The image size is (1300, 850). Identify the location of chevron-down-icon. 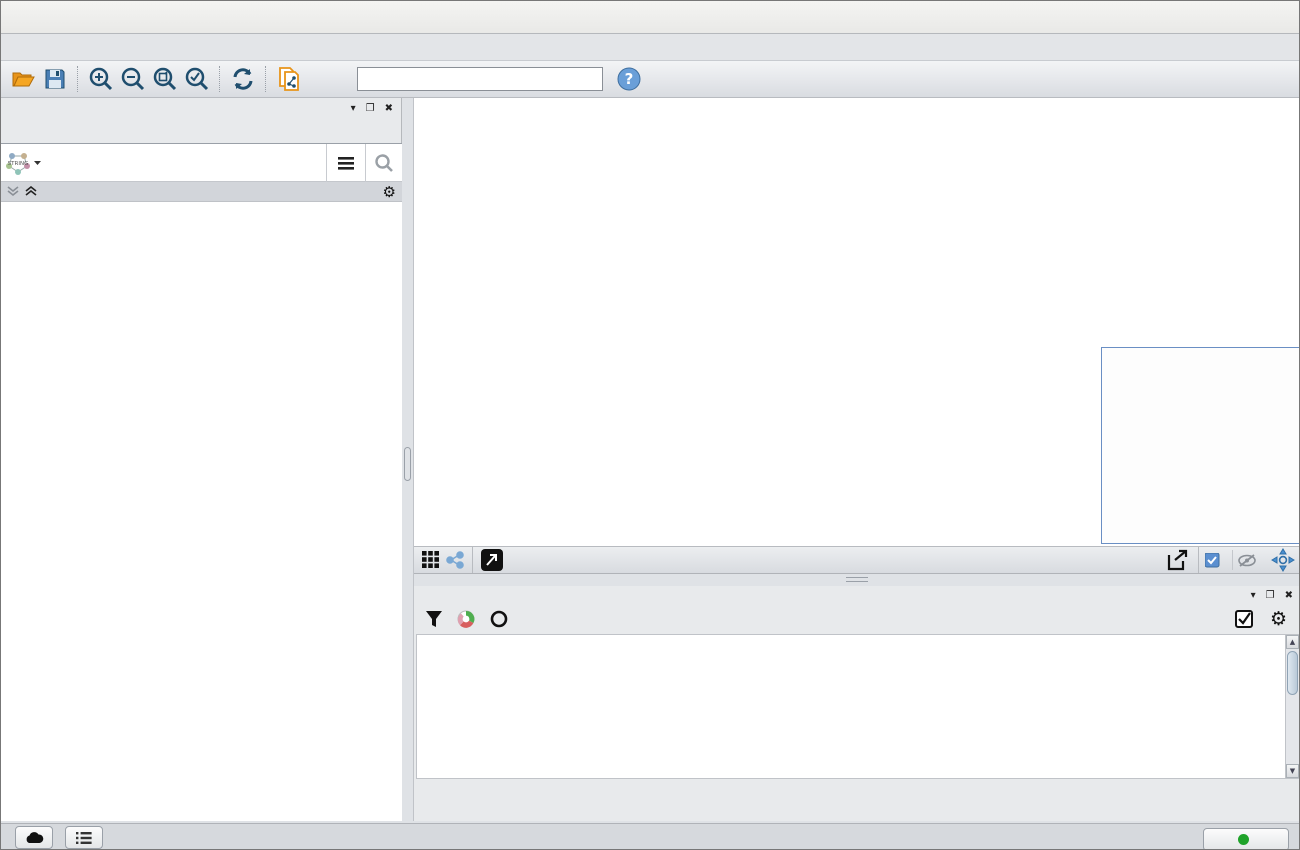
(37, 162).